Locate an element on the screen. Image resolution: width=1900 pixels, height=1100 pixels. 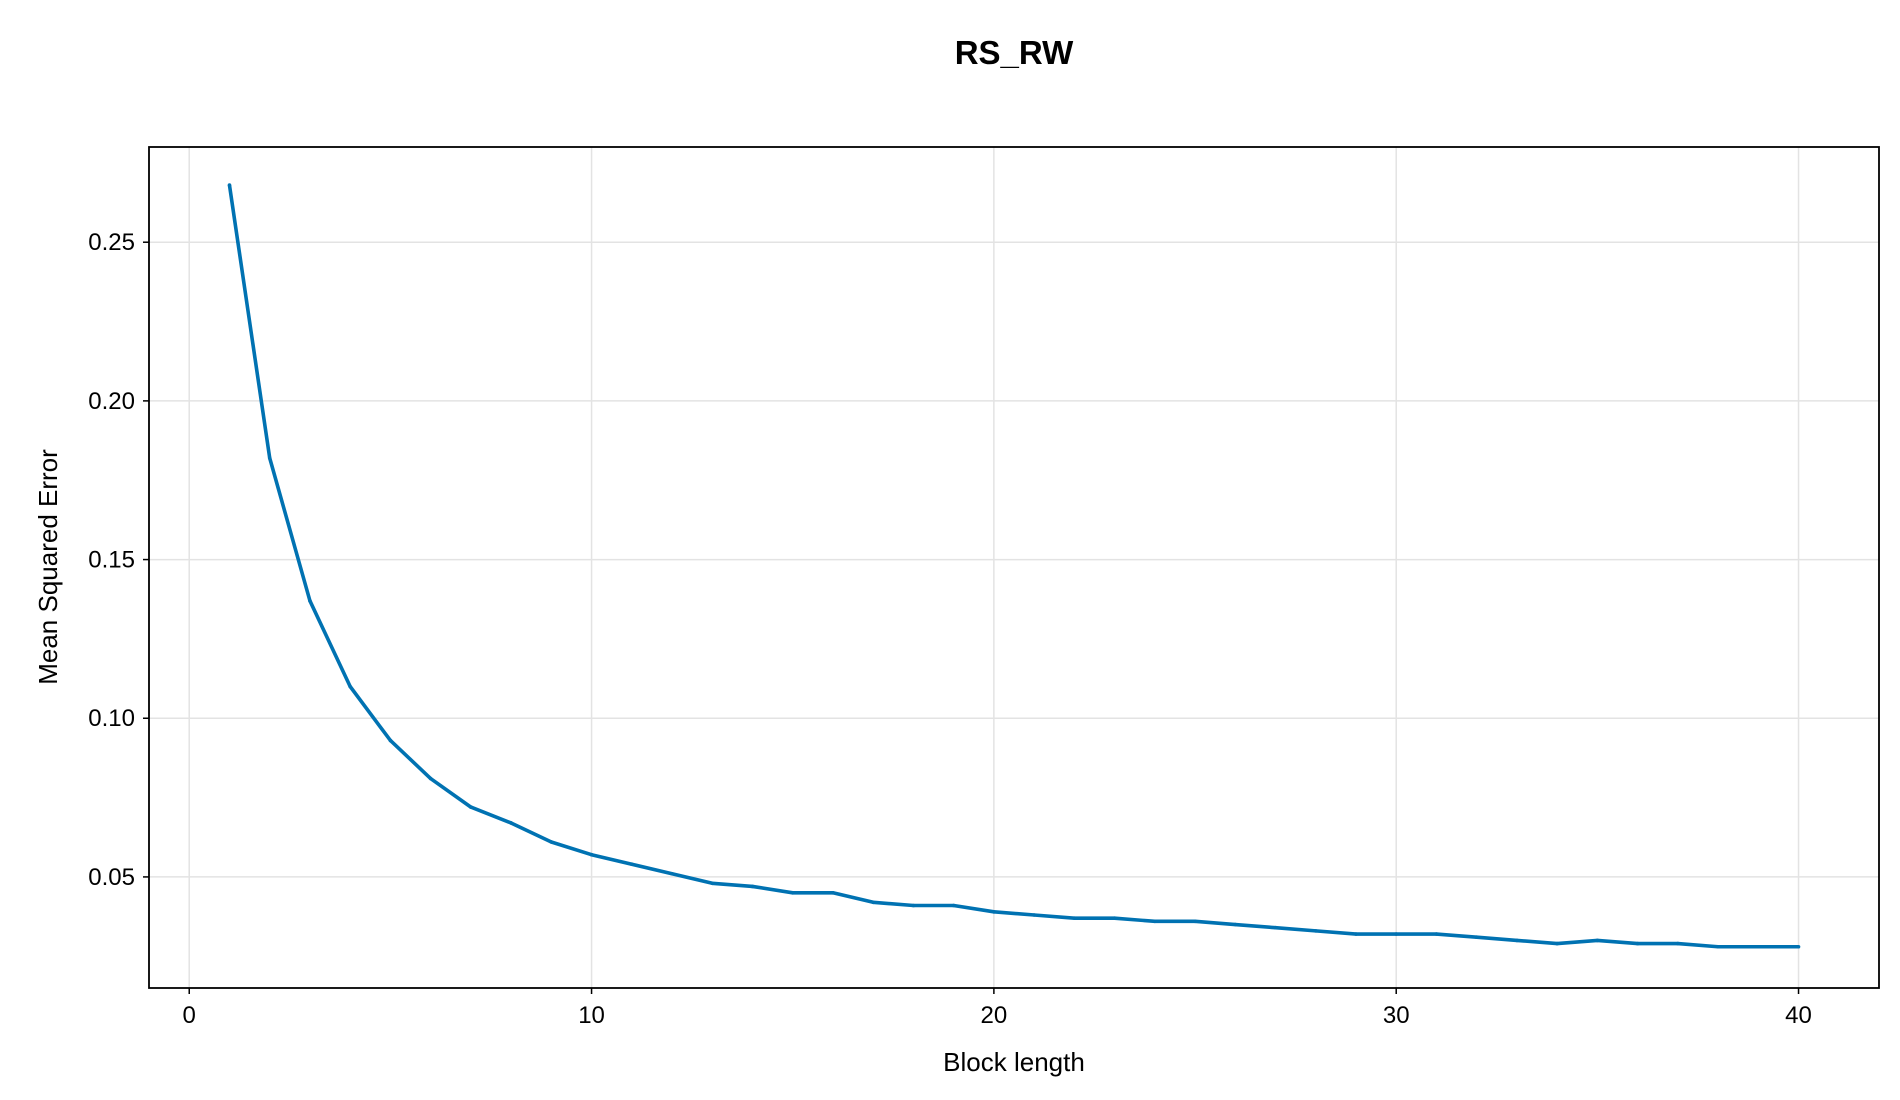
x-axis-ticks: 0 10 20 30 40 is located at coordinates (997, 1008).